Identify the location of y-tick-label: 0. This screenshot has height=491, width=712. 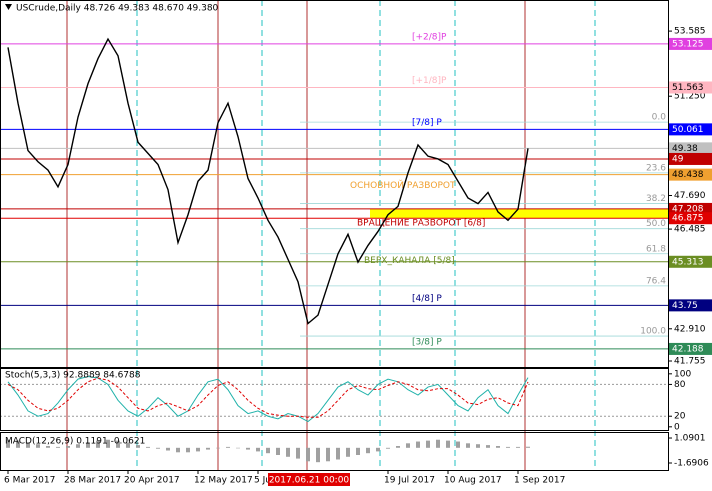
(677, 427).